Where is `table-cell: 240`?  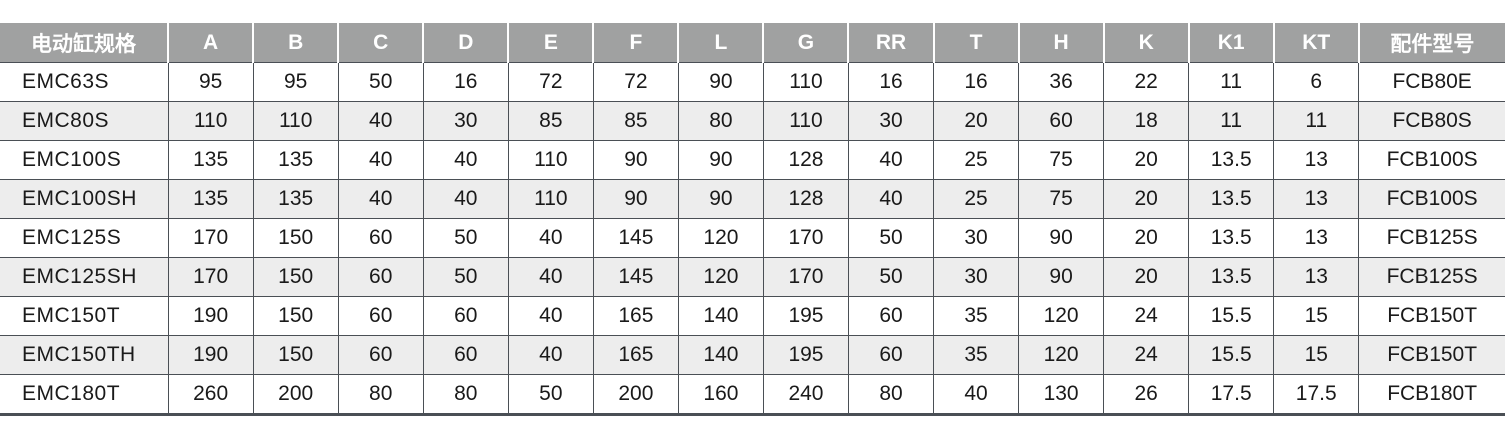
table-cell: 240 is located at coordinates (805, 394).